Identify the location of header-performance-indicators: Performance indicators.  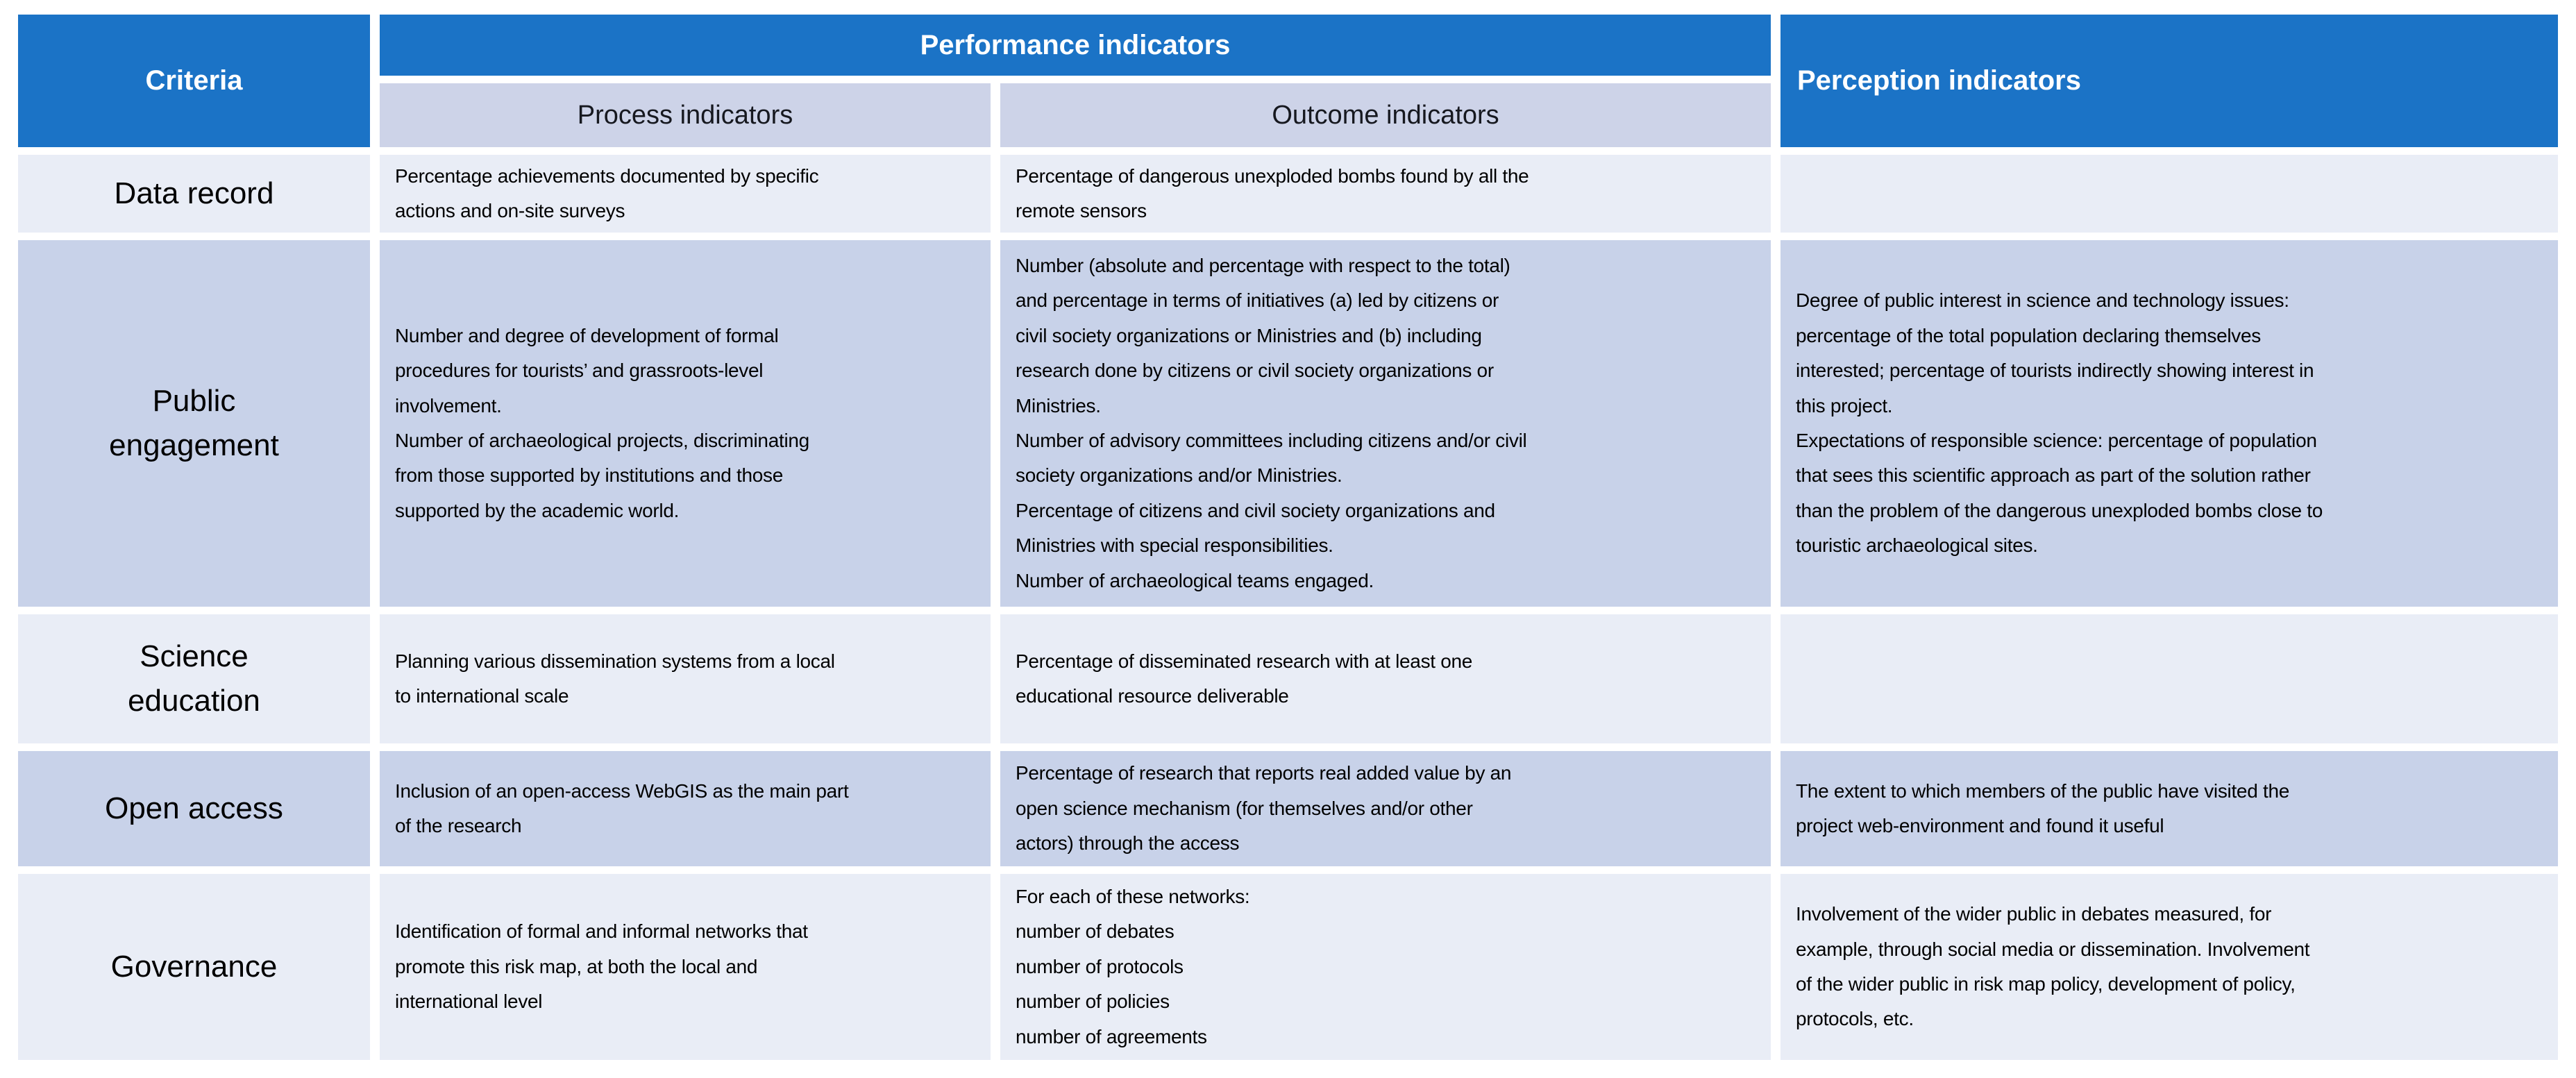
(1075, 46).